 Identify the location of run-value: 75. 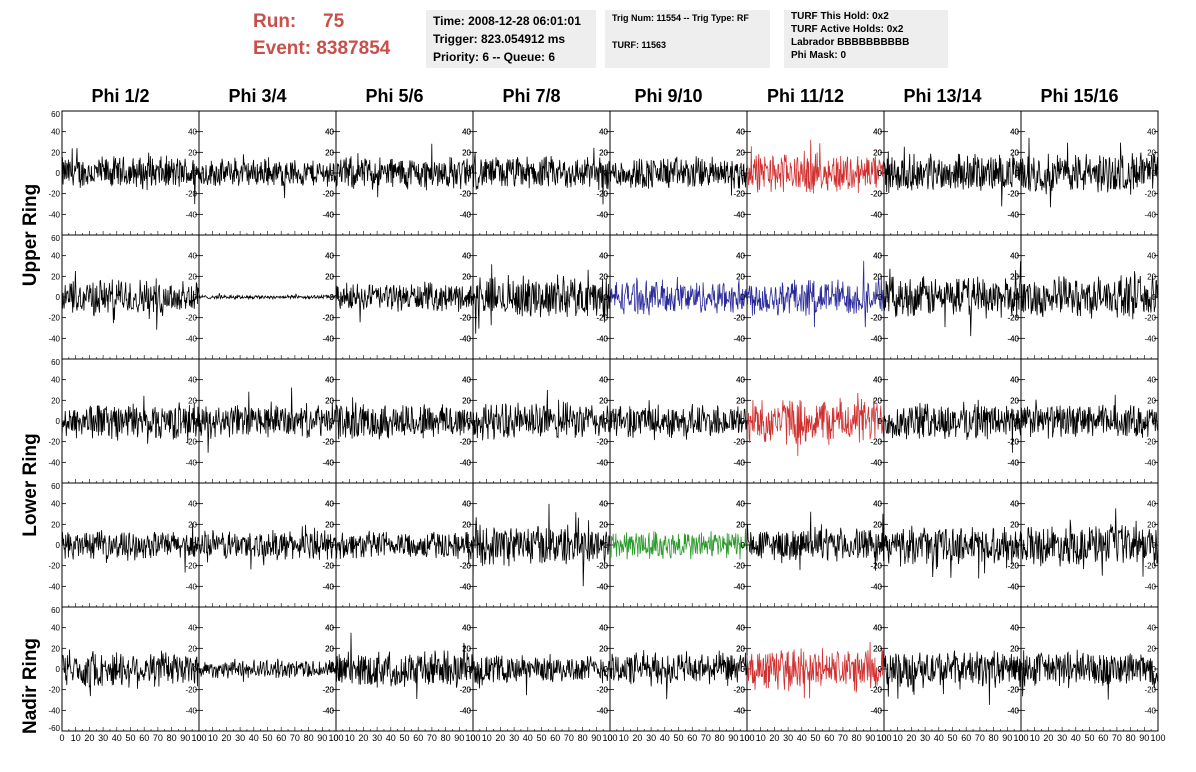
(334, 21).